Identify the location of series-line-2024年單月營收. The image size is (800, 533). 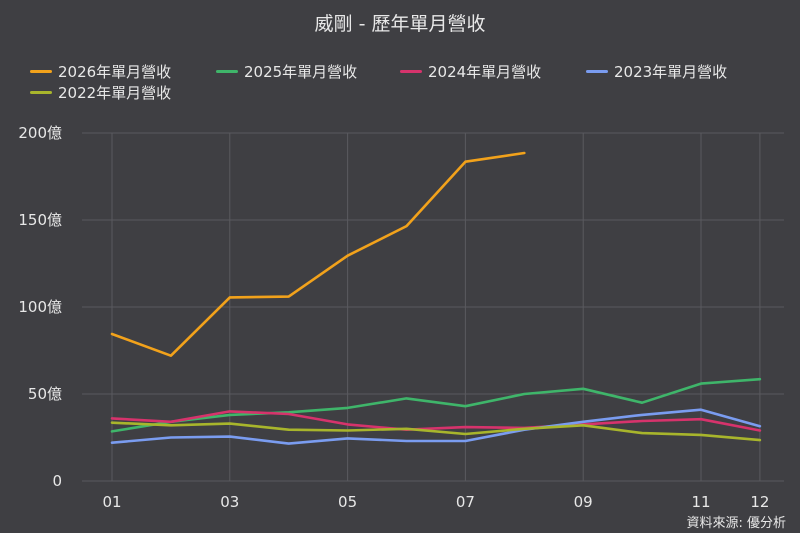
(436, 421).